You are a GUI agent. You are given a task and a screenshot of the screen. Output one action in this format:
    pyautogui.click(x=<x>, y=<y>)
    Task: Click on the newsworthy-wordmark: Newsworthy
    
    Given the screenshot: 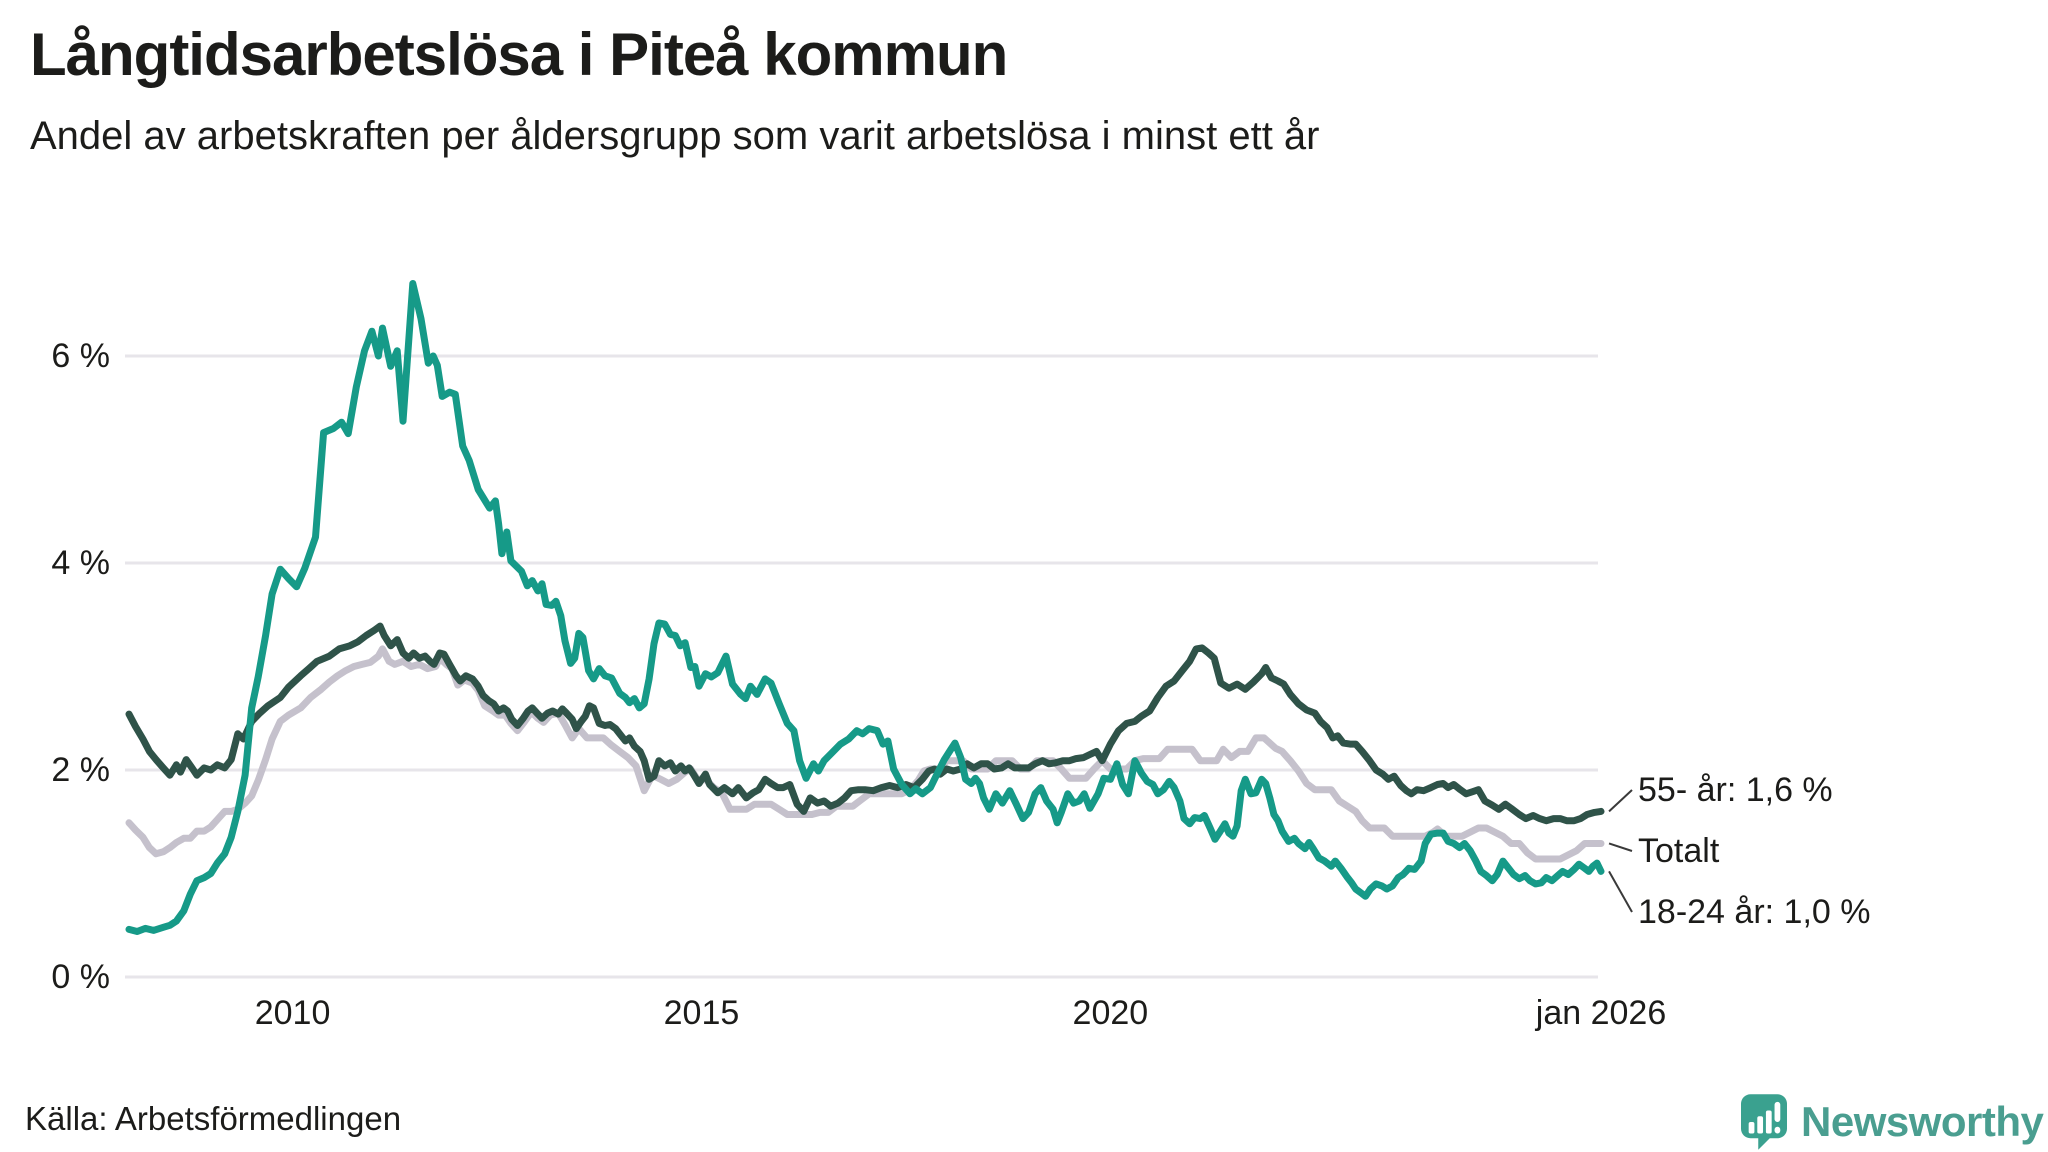 What is the action you would take?
    pyautogui.click(x=1922, y=1121)
    